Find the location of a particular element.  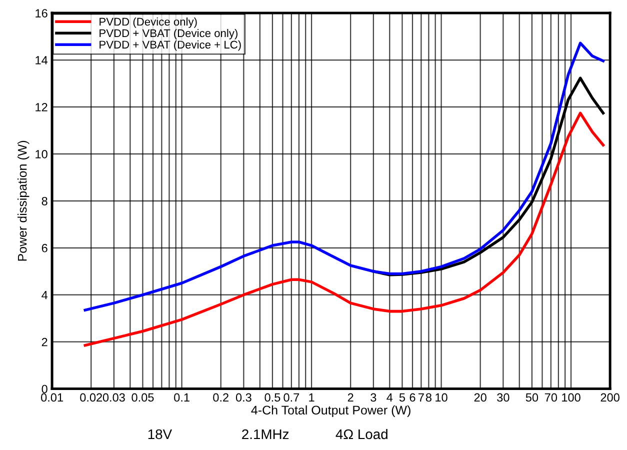

x-tick-label: 0.7 is located at coordinates (292, 397).